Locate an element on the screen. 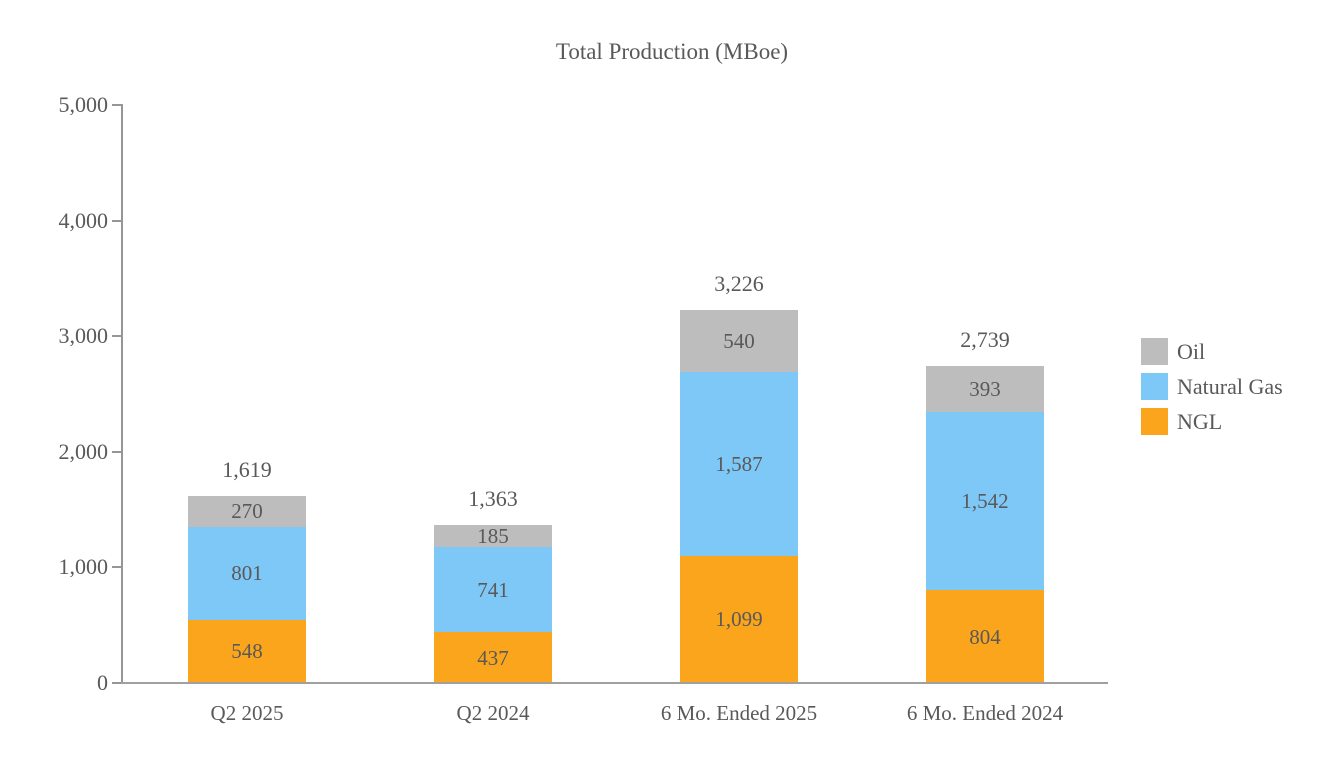  bar-segment-value-label: 540 is located at coordinates (739, 341).